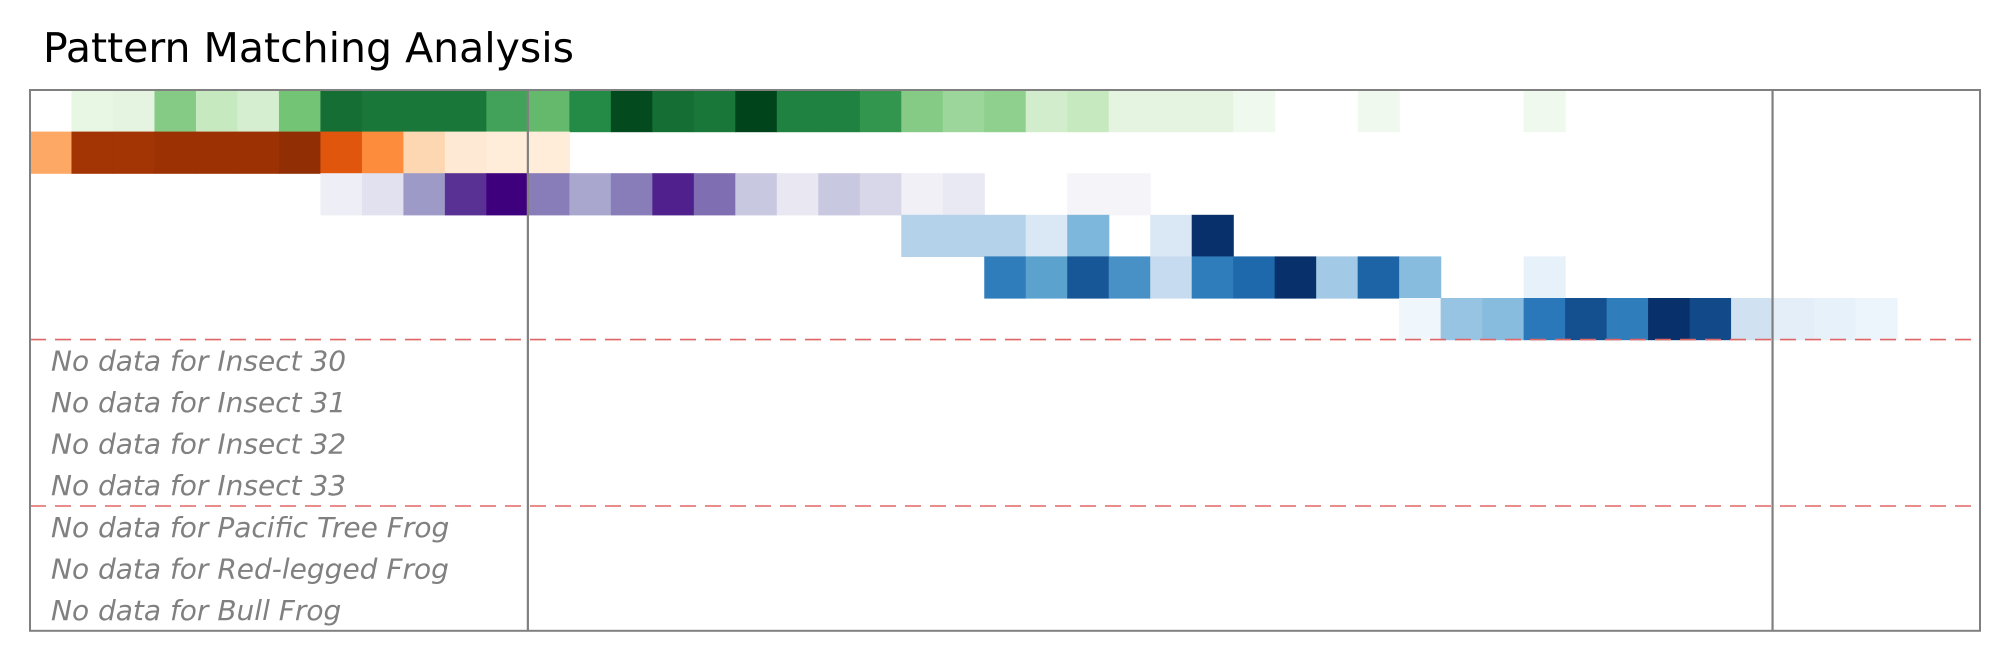 The image size is (2009, 660). I want to click on heatmap-cell-r2-c26, so click(1129, 194).